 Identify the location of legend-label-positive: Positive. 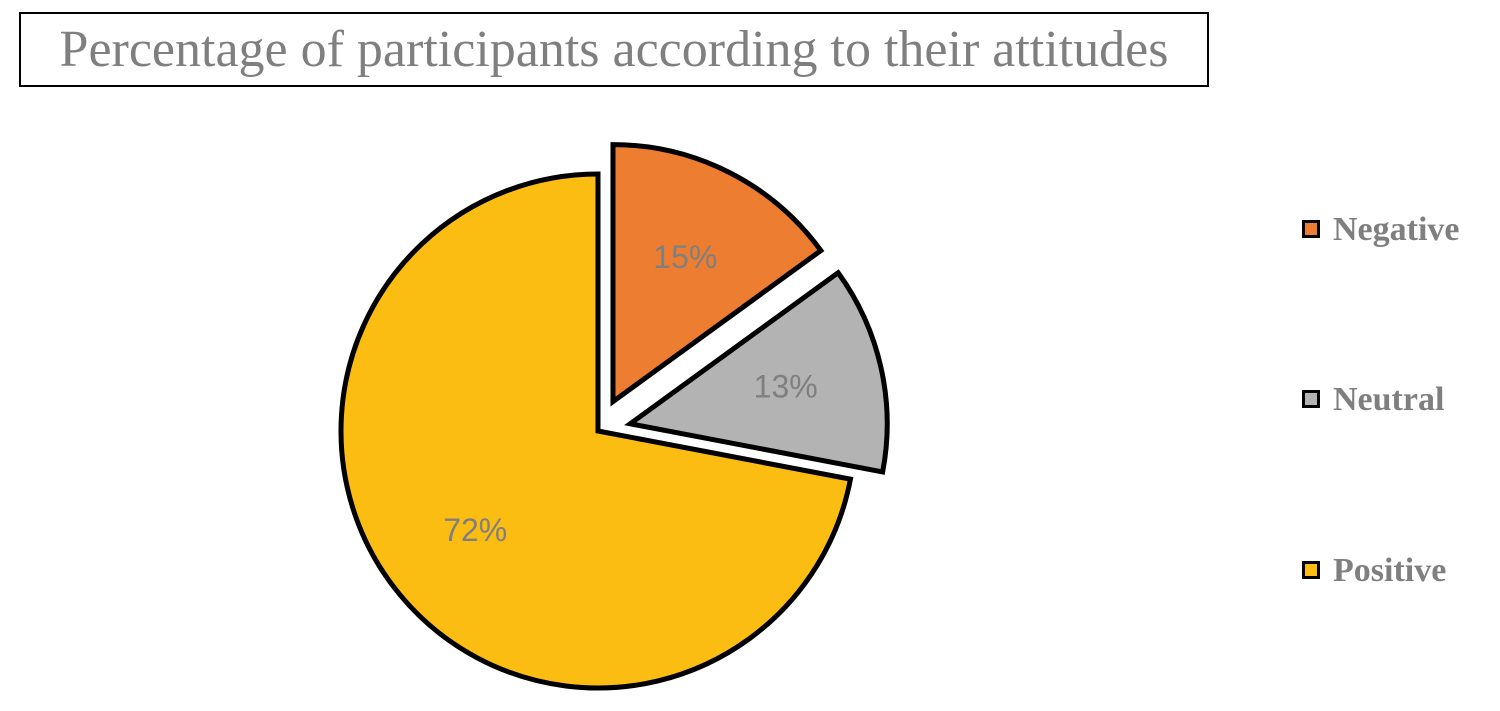
(1390, 570).